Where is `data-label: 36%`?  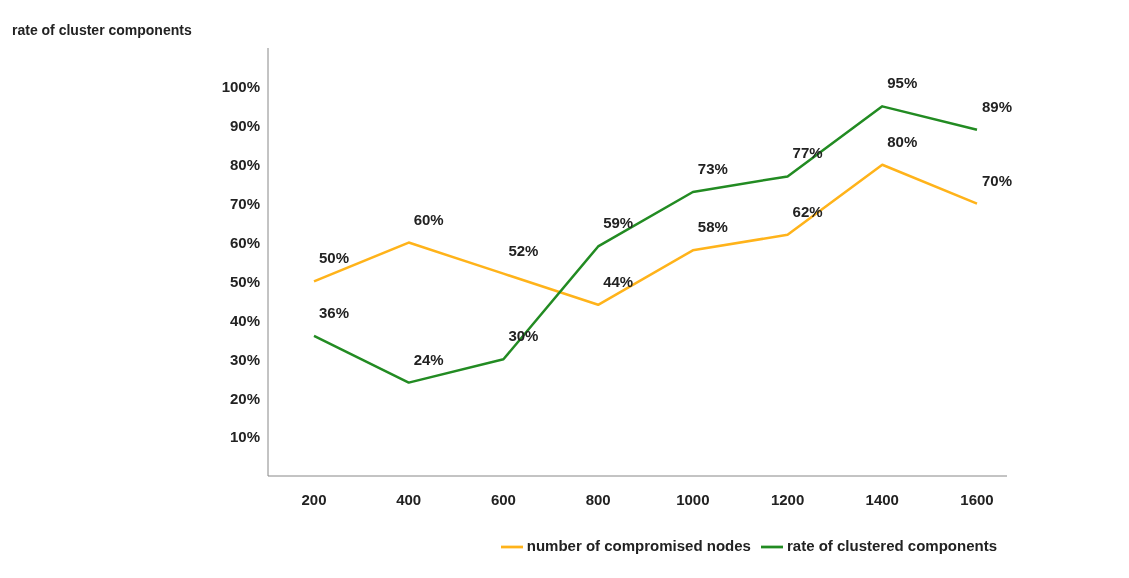
data-label: 36% is located at coordinates (334, 312).